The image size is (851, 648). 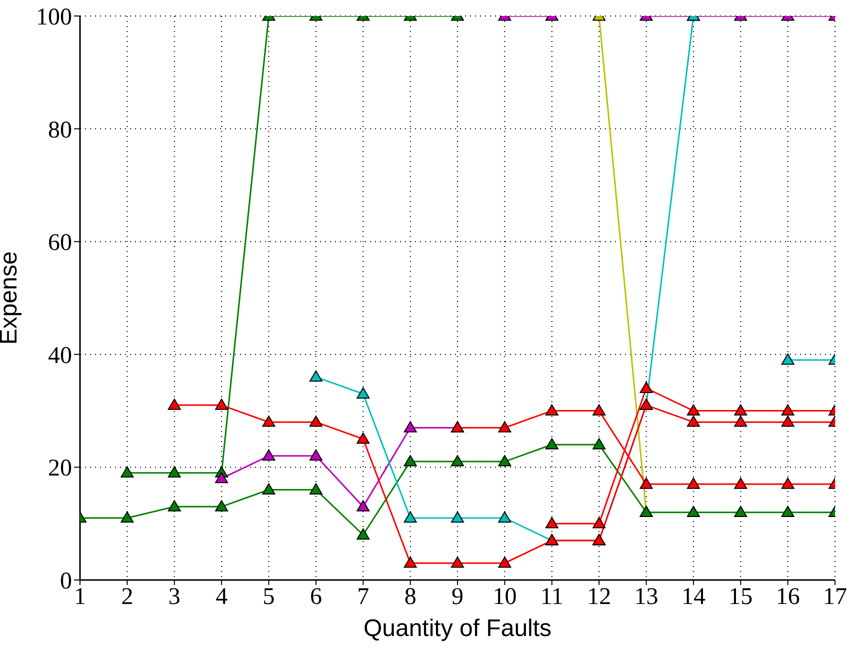 I want to click on x-tick-label: 5, so click(x=268, y=597).